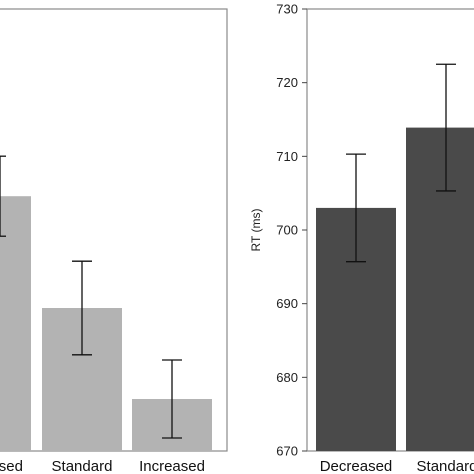  I want to click on right-y-tick-label-5: 720, so click(287, 82).